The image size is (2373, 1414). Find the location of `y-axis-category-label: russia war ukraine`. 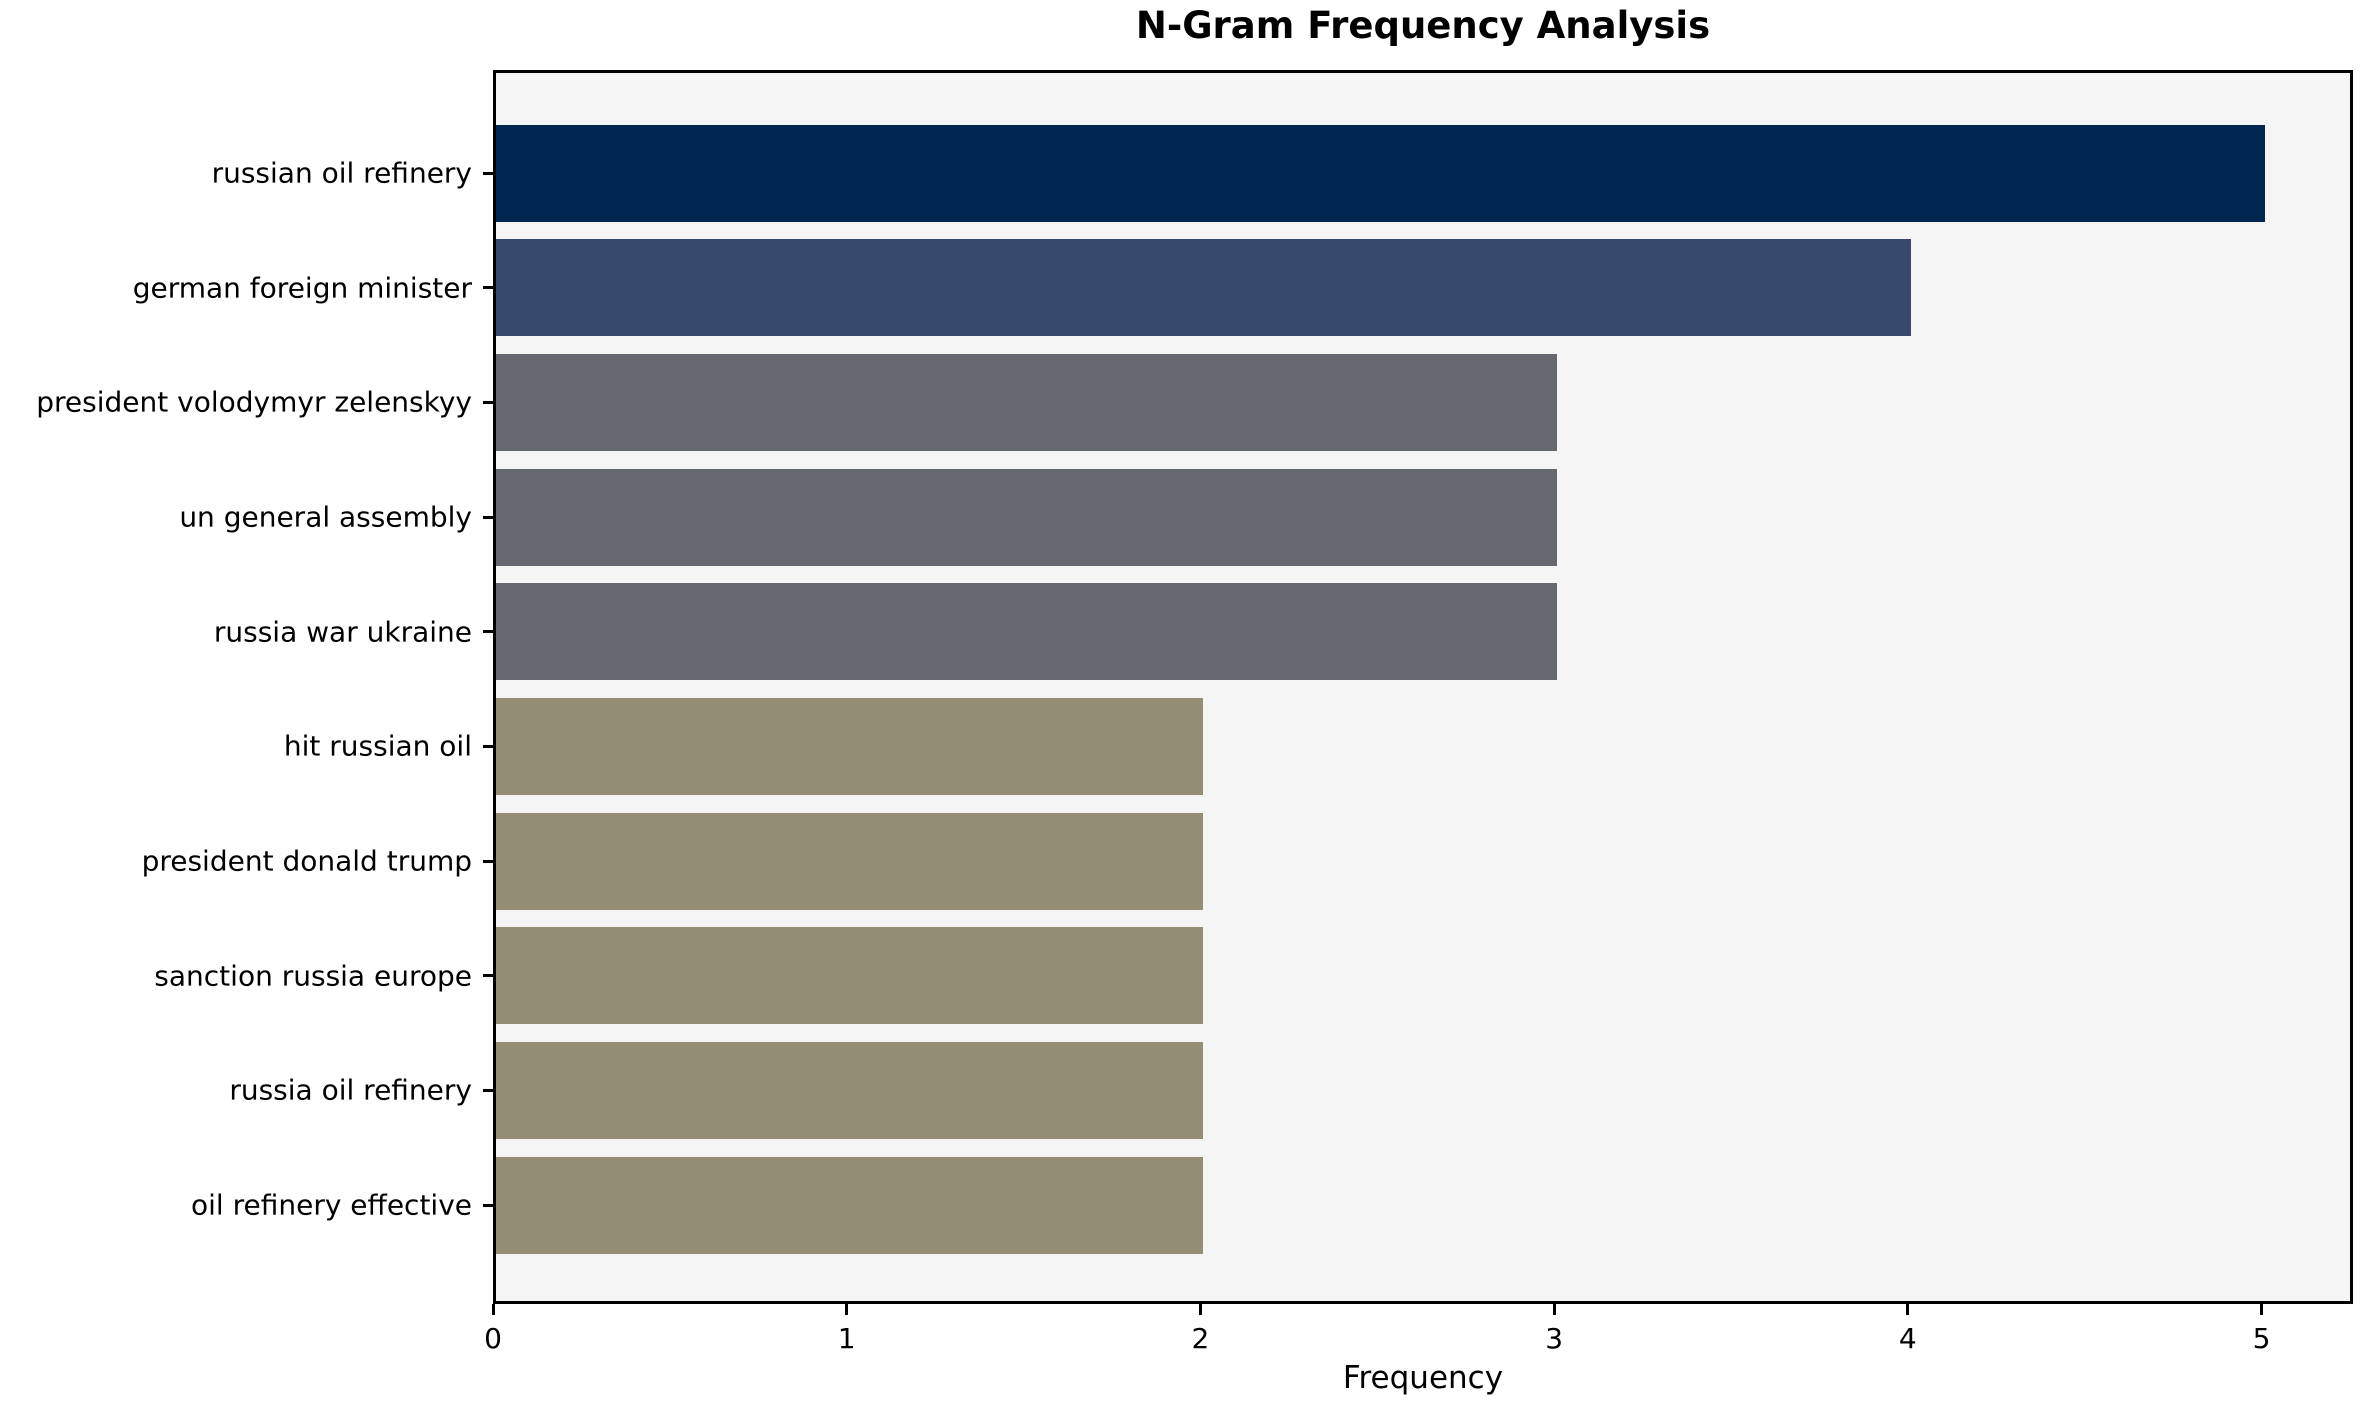

y-axis-category-label: russia war ukraine is located at coordinates (342, 632).